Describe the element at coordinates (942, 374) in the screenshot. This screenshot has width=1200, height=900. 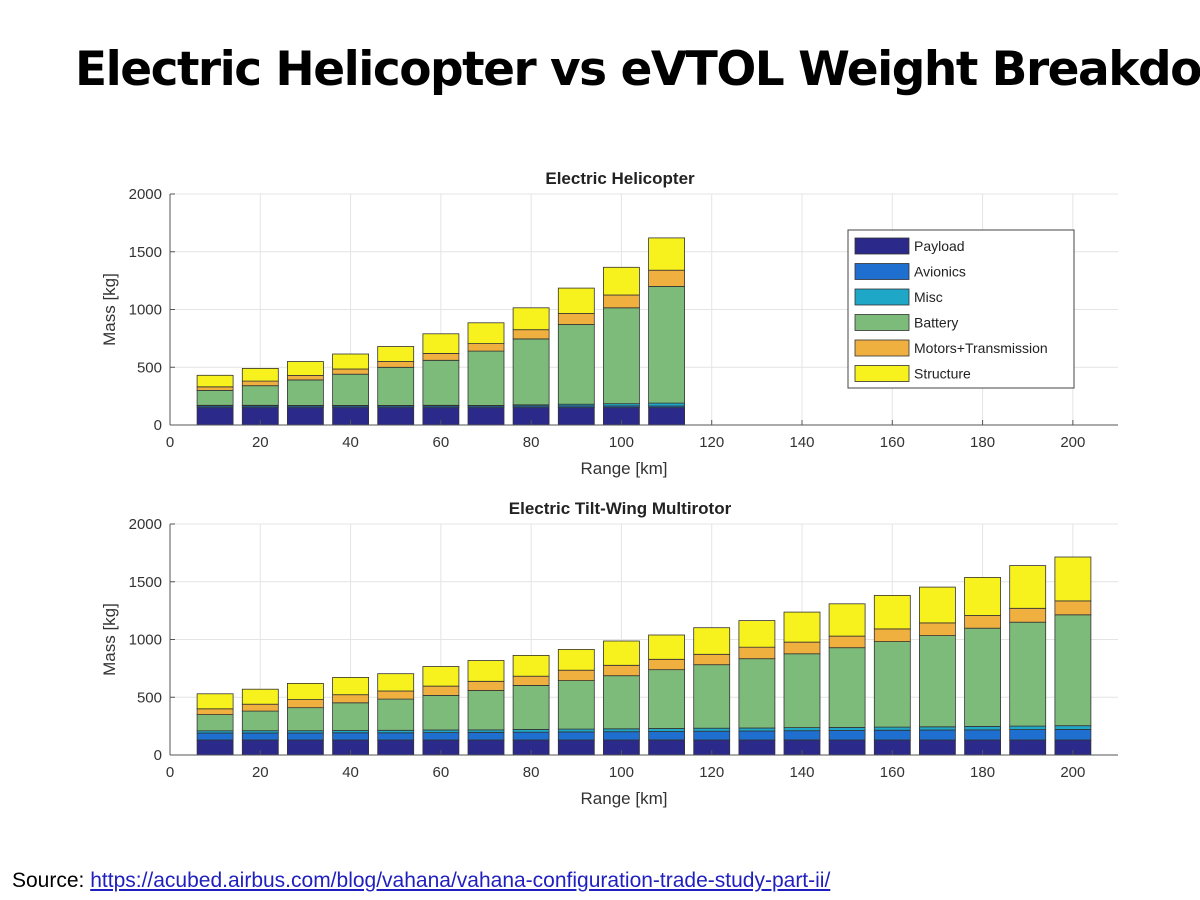
I see `chart1-legend-label-structure: Structure` at that location.